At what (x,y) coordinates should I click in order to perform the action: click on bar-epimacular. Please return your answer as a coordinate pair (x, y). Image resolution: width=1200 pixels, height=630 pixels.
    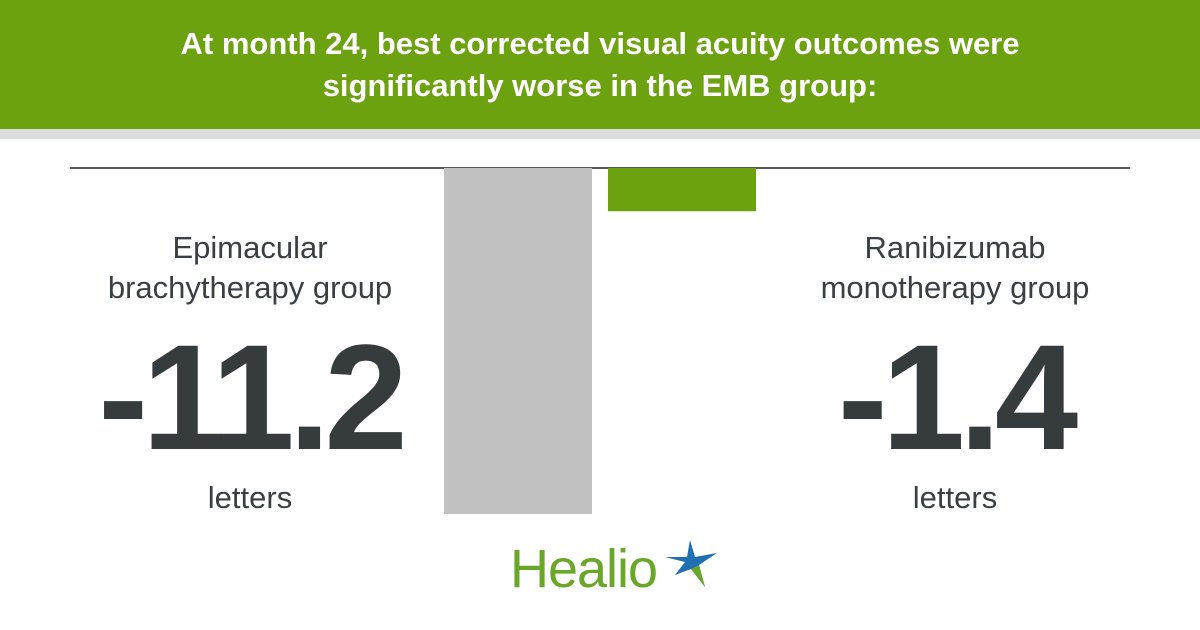
    Looking at the image, I should click on (518, 341).